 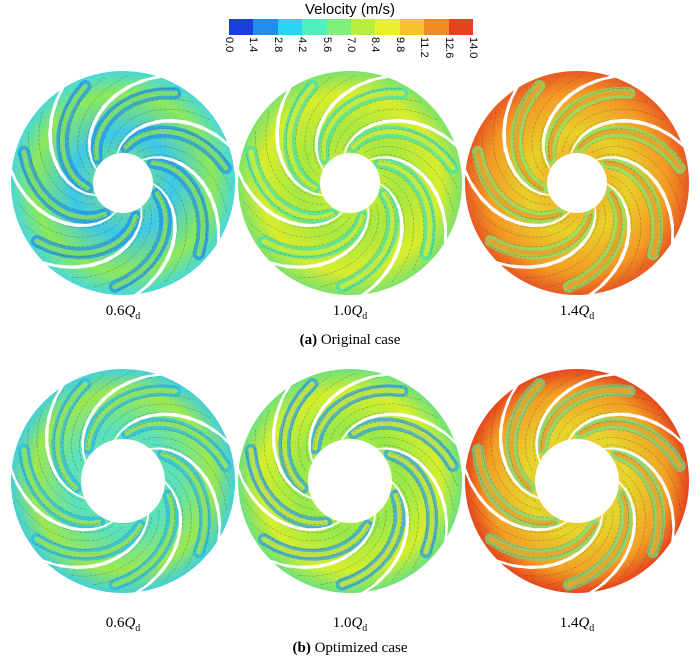 I want to click on color-legend-bar, so click(x=351, y=27).